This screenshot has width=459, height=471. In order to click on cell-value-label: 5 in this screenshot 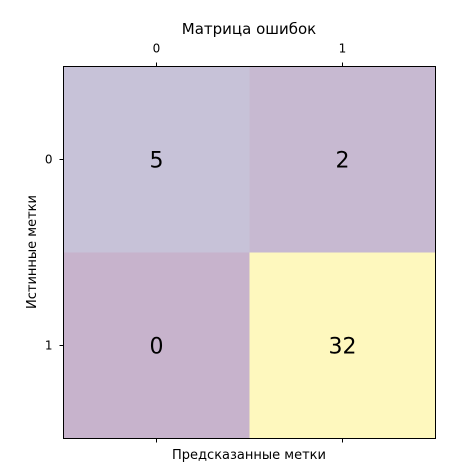, I will do `click(157, 161)`.